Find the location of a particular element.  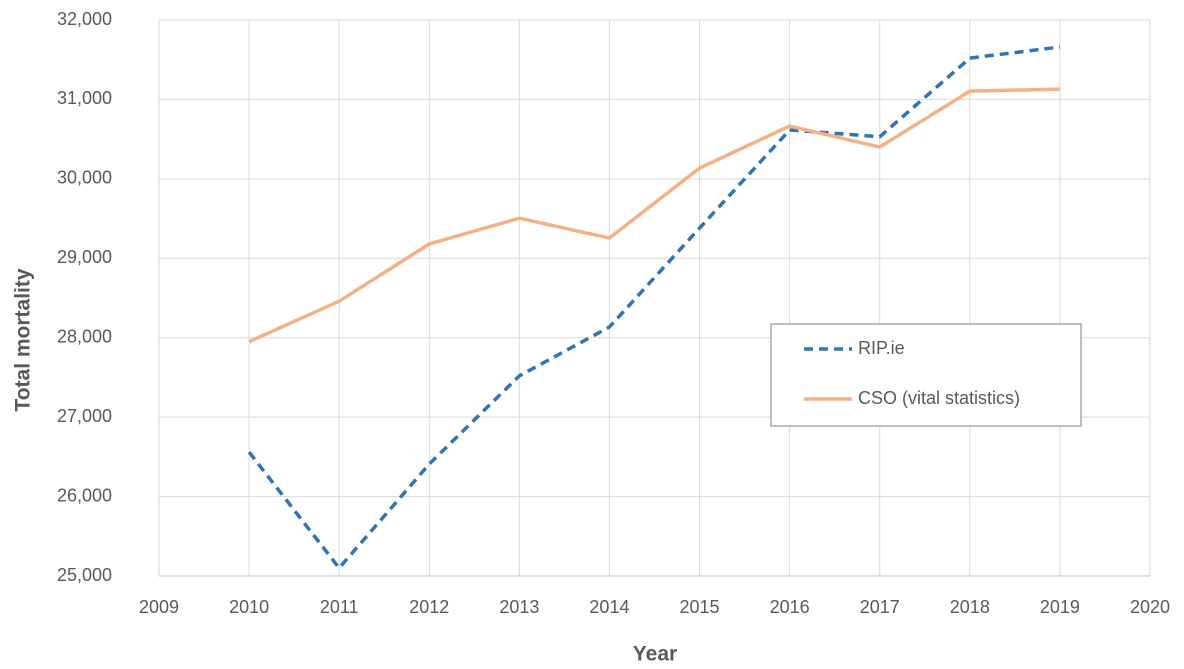

y-tick-label: 27,000 is located at coordinates (84, 416).